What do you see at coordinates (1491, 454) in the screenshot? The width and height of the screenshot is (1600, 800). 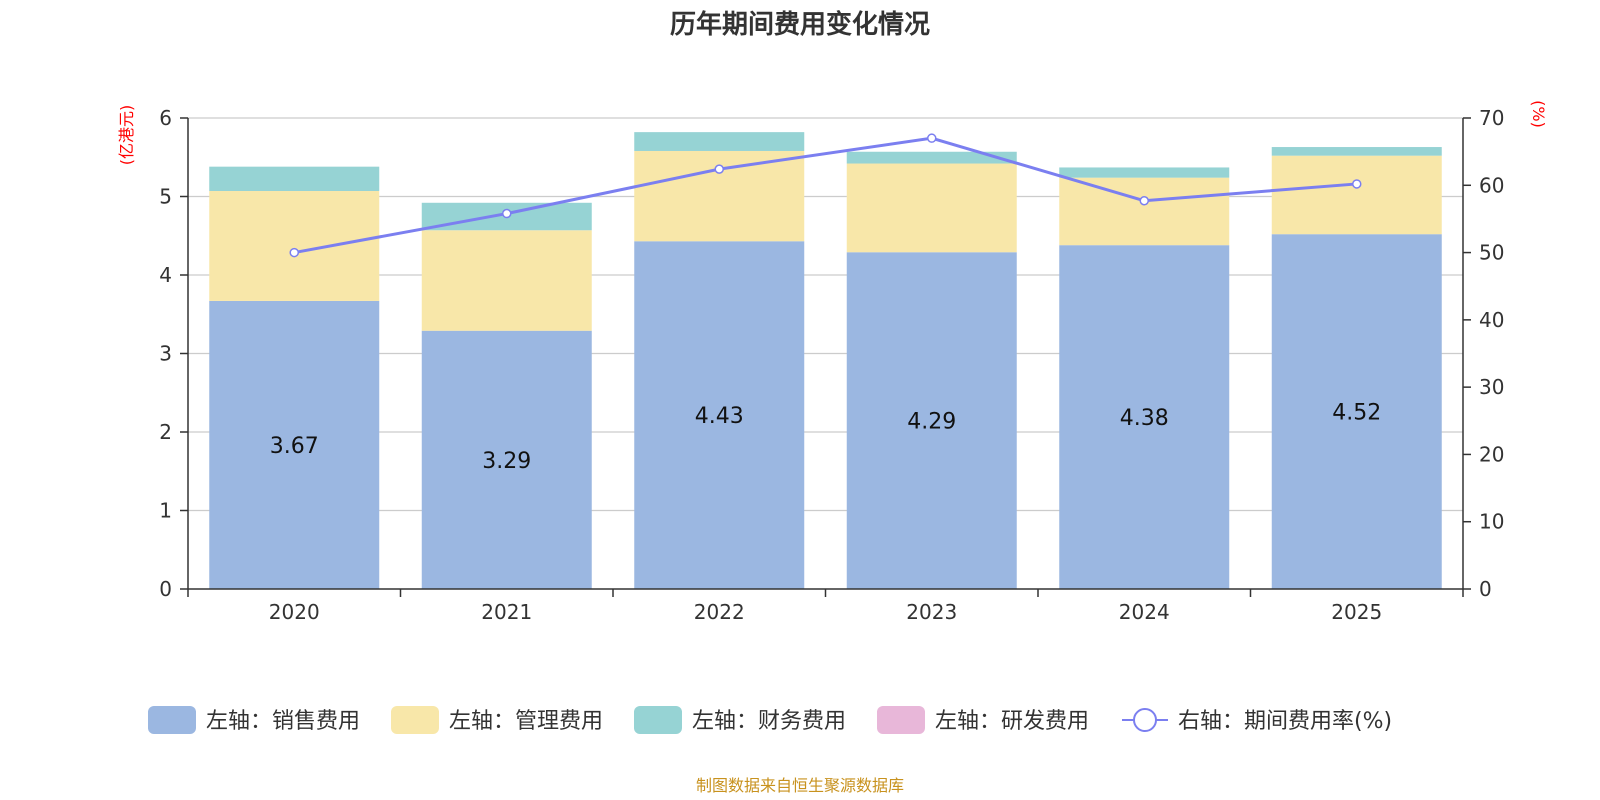 I see `right-axis-tick-label: 20` at bounding box center [1491, 454].